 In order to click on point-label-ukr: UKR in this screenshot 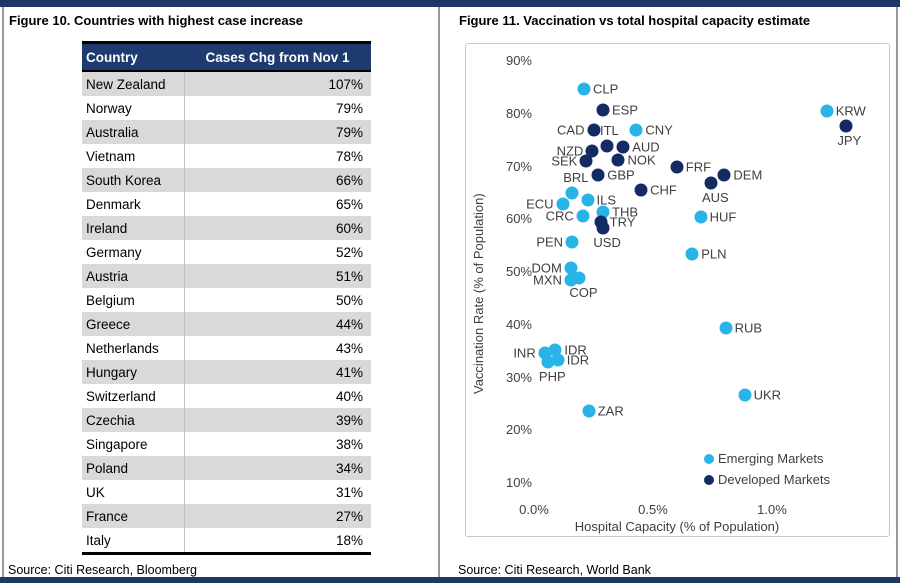, I will do `click(767, 395)`.